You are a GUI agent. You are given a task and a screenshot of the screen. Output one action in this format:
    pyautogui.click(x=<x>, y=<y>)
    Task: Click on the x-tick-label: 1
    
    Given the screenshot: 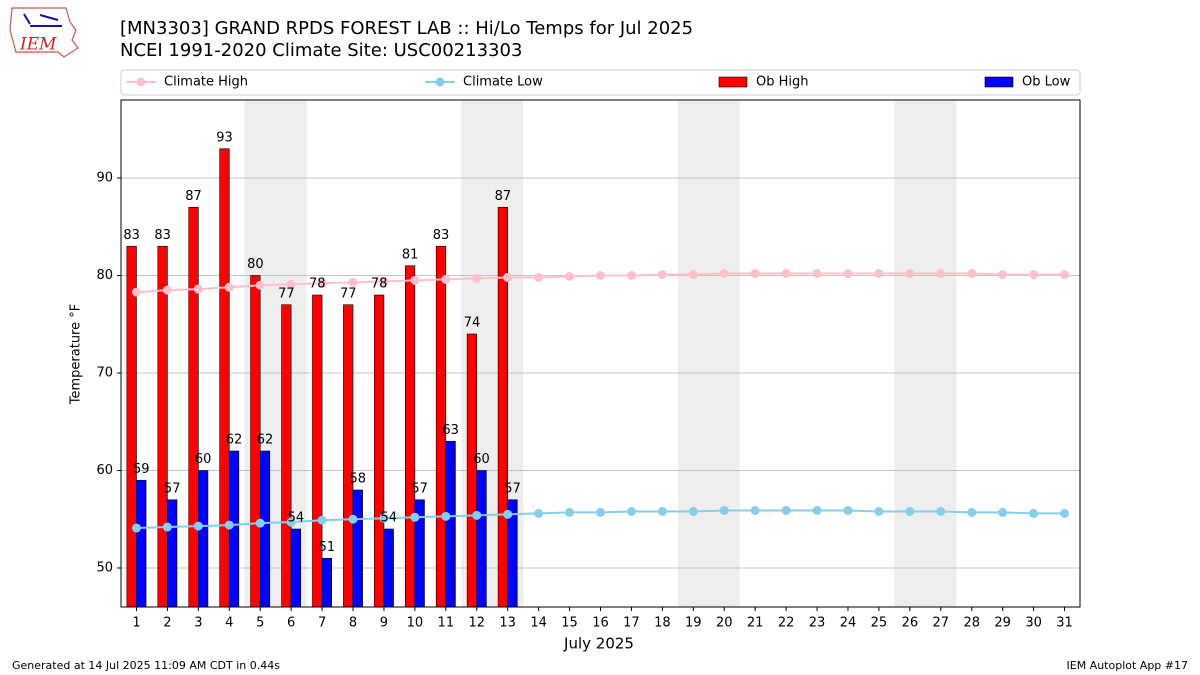 What is the action you would take?
    pyautogui.click(x=136, y=623)
    